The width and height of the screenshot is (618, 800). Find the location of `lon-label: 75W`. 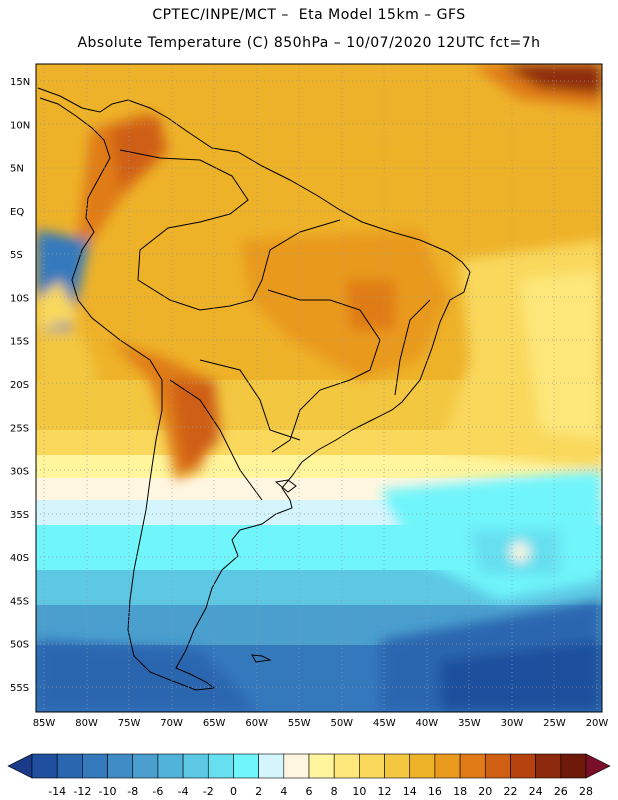

lon-label: 75W is located at coordinates (129, 723).